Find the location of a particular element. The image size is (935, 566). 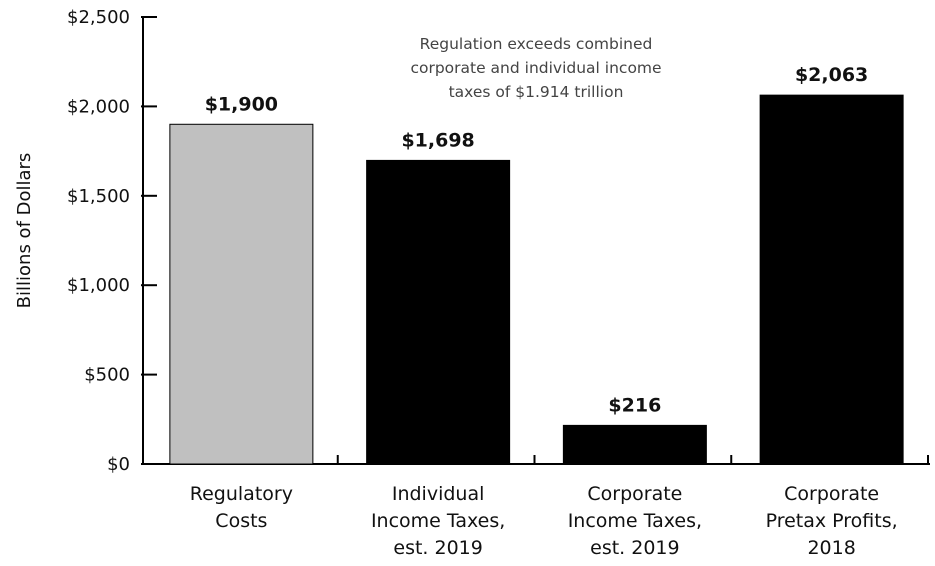

data-label: $1,698 is located at coordinates (437, 140).